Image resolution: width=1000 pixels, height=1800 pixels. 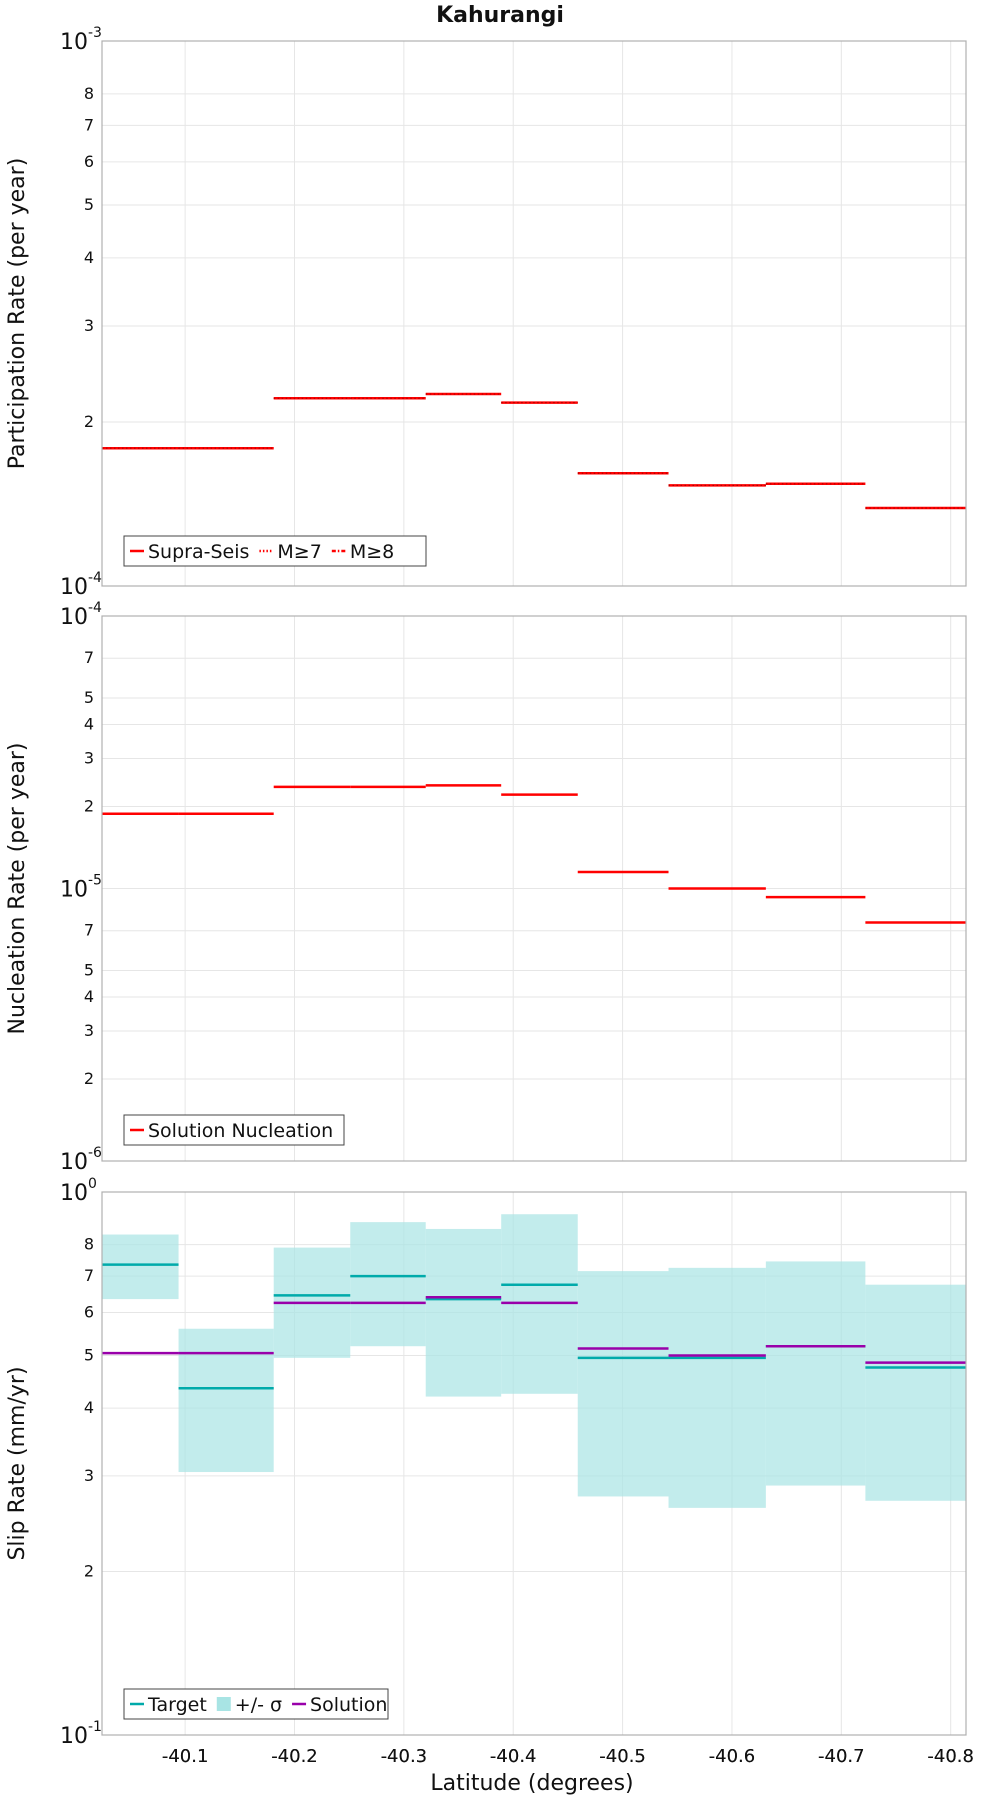 I want to click on x-tick-label: -40.2, so click(x=294, y=1756).